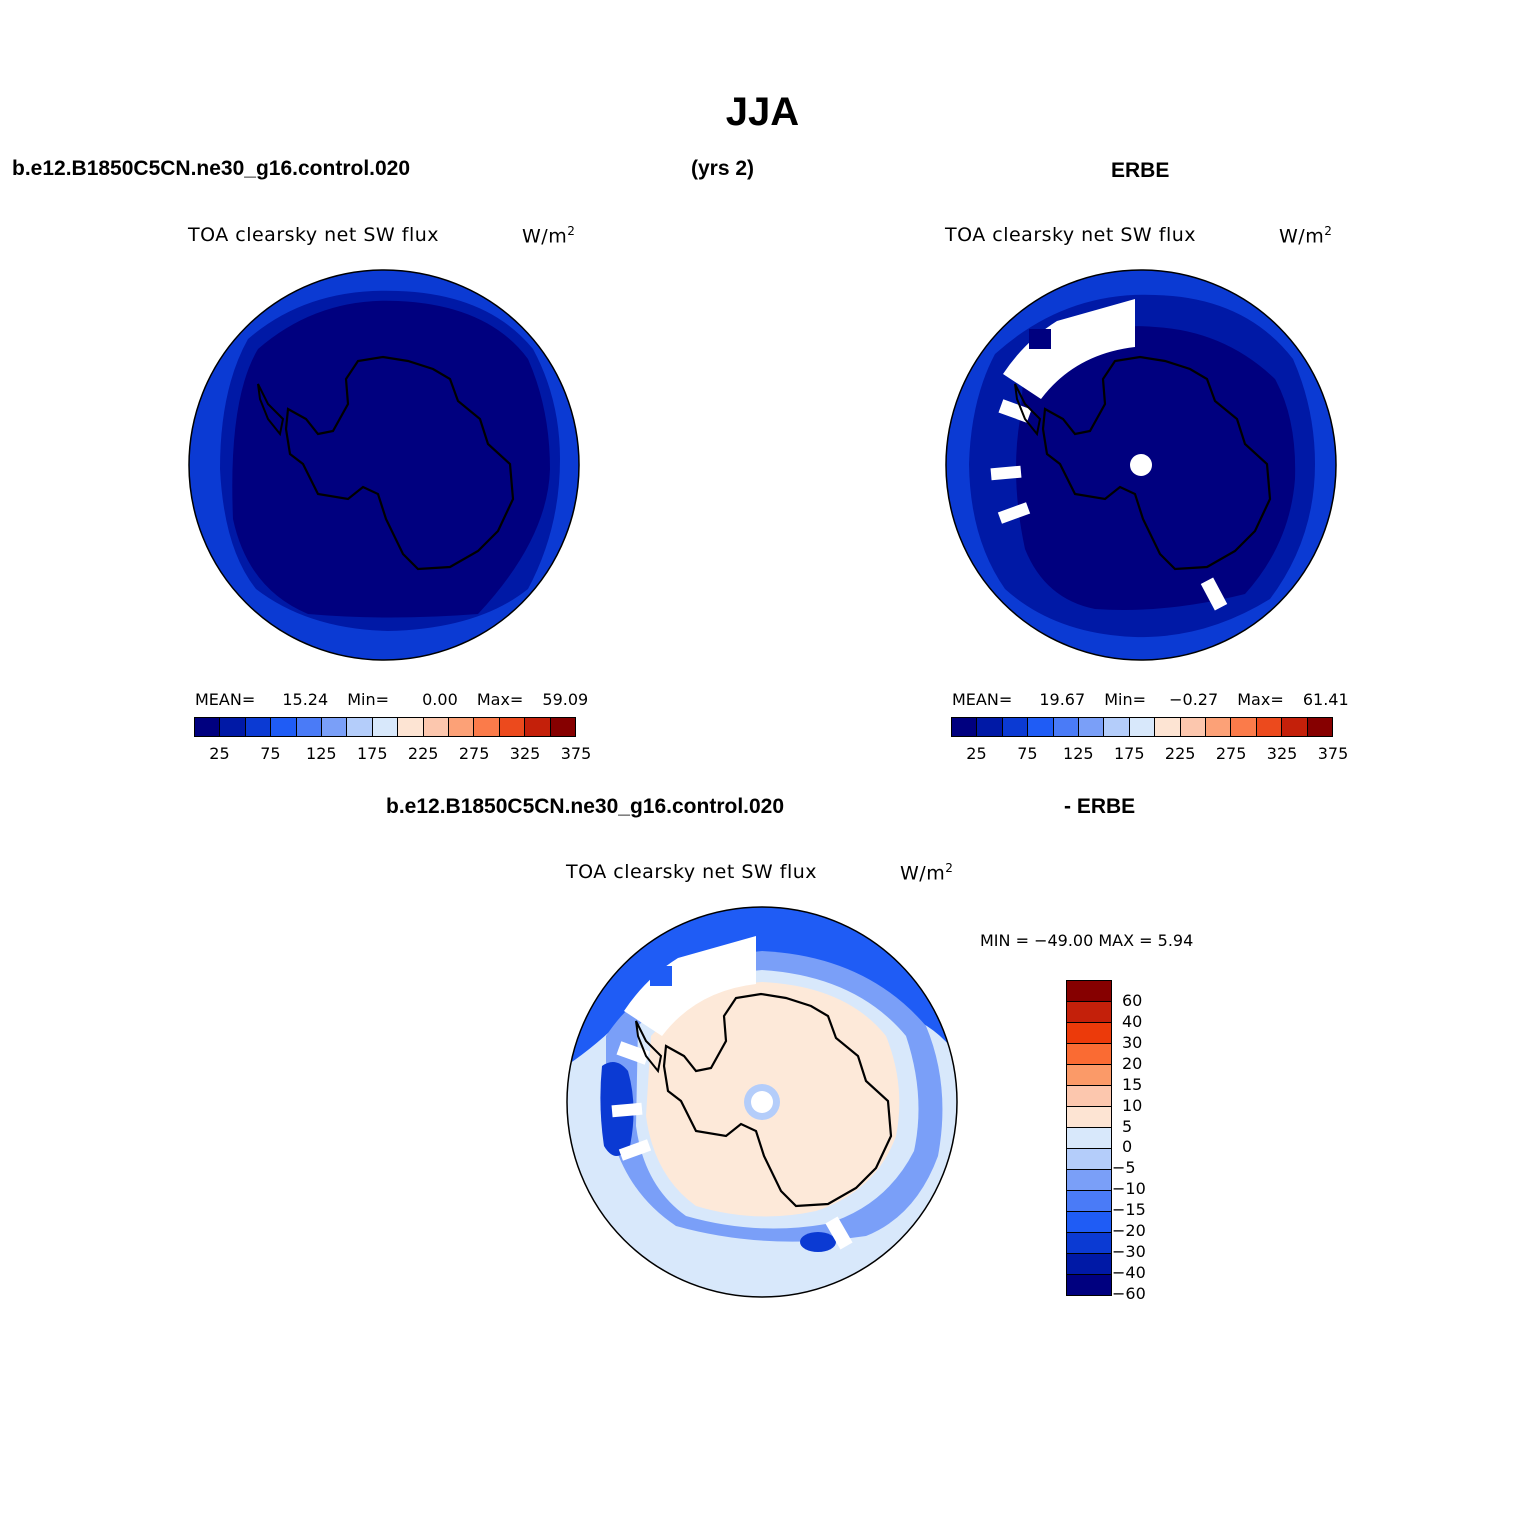 This screenshot has width=1525, height=1525. I want to click on obs-mean-label: MEAN=, so click(982, 699).